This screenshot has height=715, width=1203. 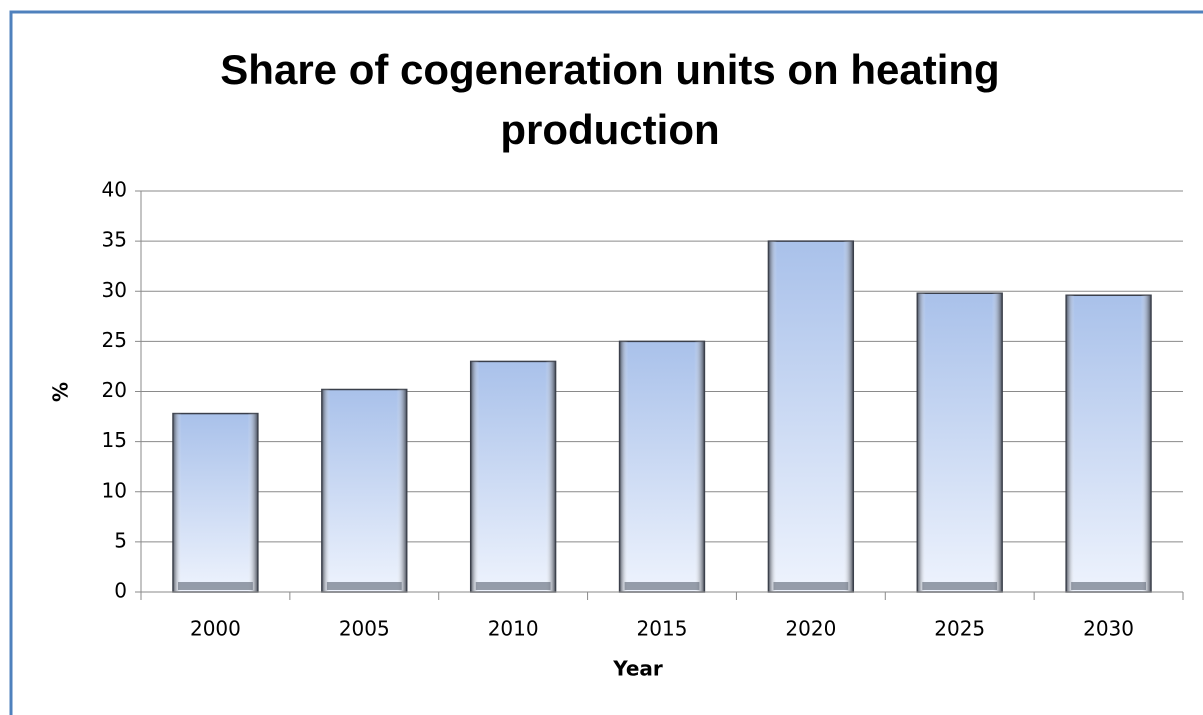 I want to click on y-tick-label: 25, so click(x=114, y=340).